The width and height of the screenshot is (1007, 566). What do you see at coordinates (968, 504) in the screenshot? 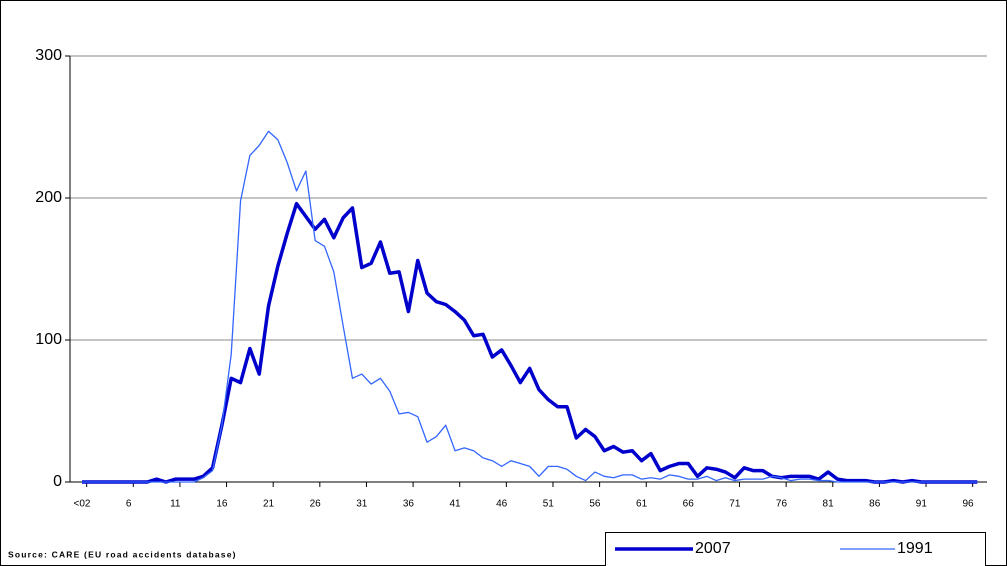
I see `x-tick-label: 96` at bounding box center [968, 504].